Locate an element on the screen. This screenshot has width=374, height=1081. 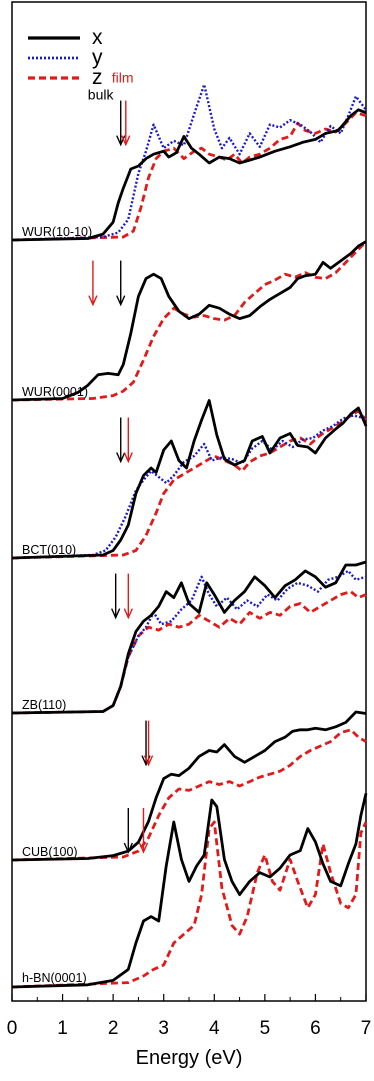
panel-label: BCT(010) is located at coordinates (49, 550).